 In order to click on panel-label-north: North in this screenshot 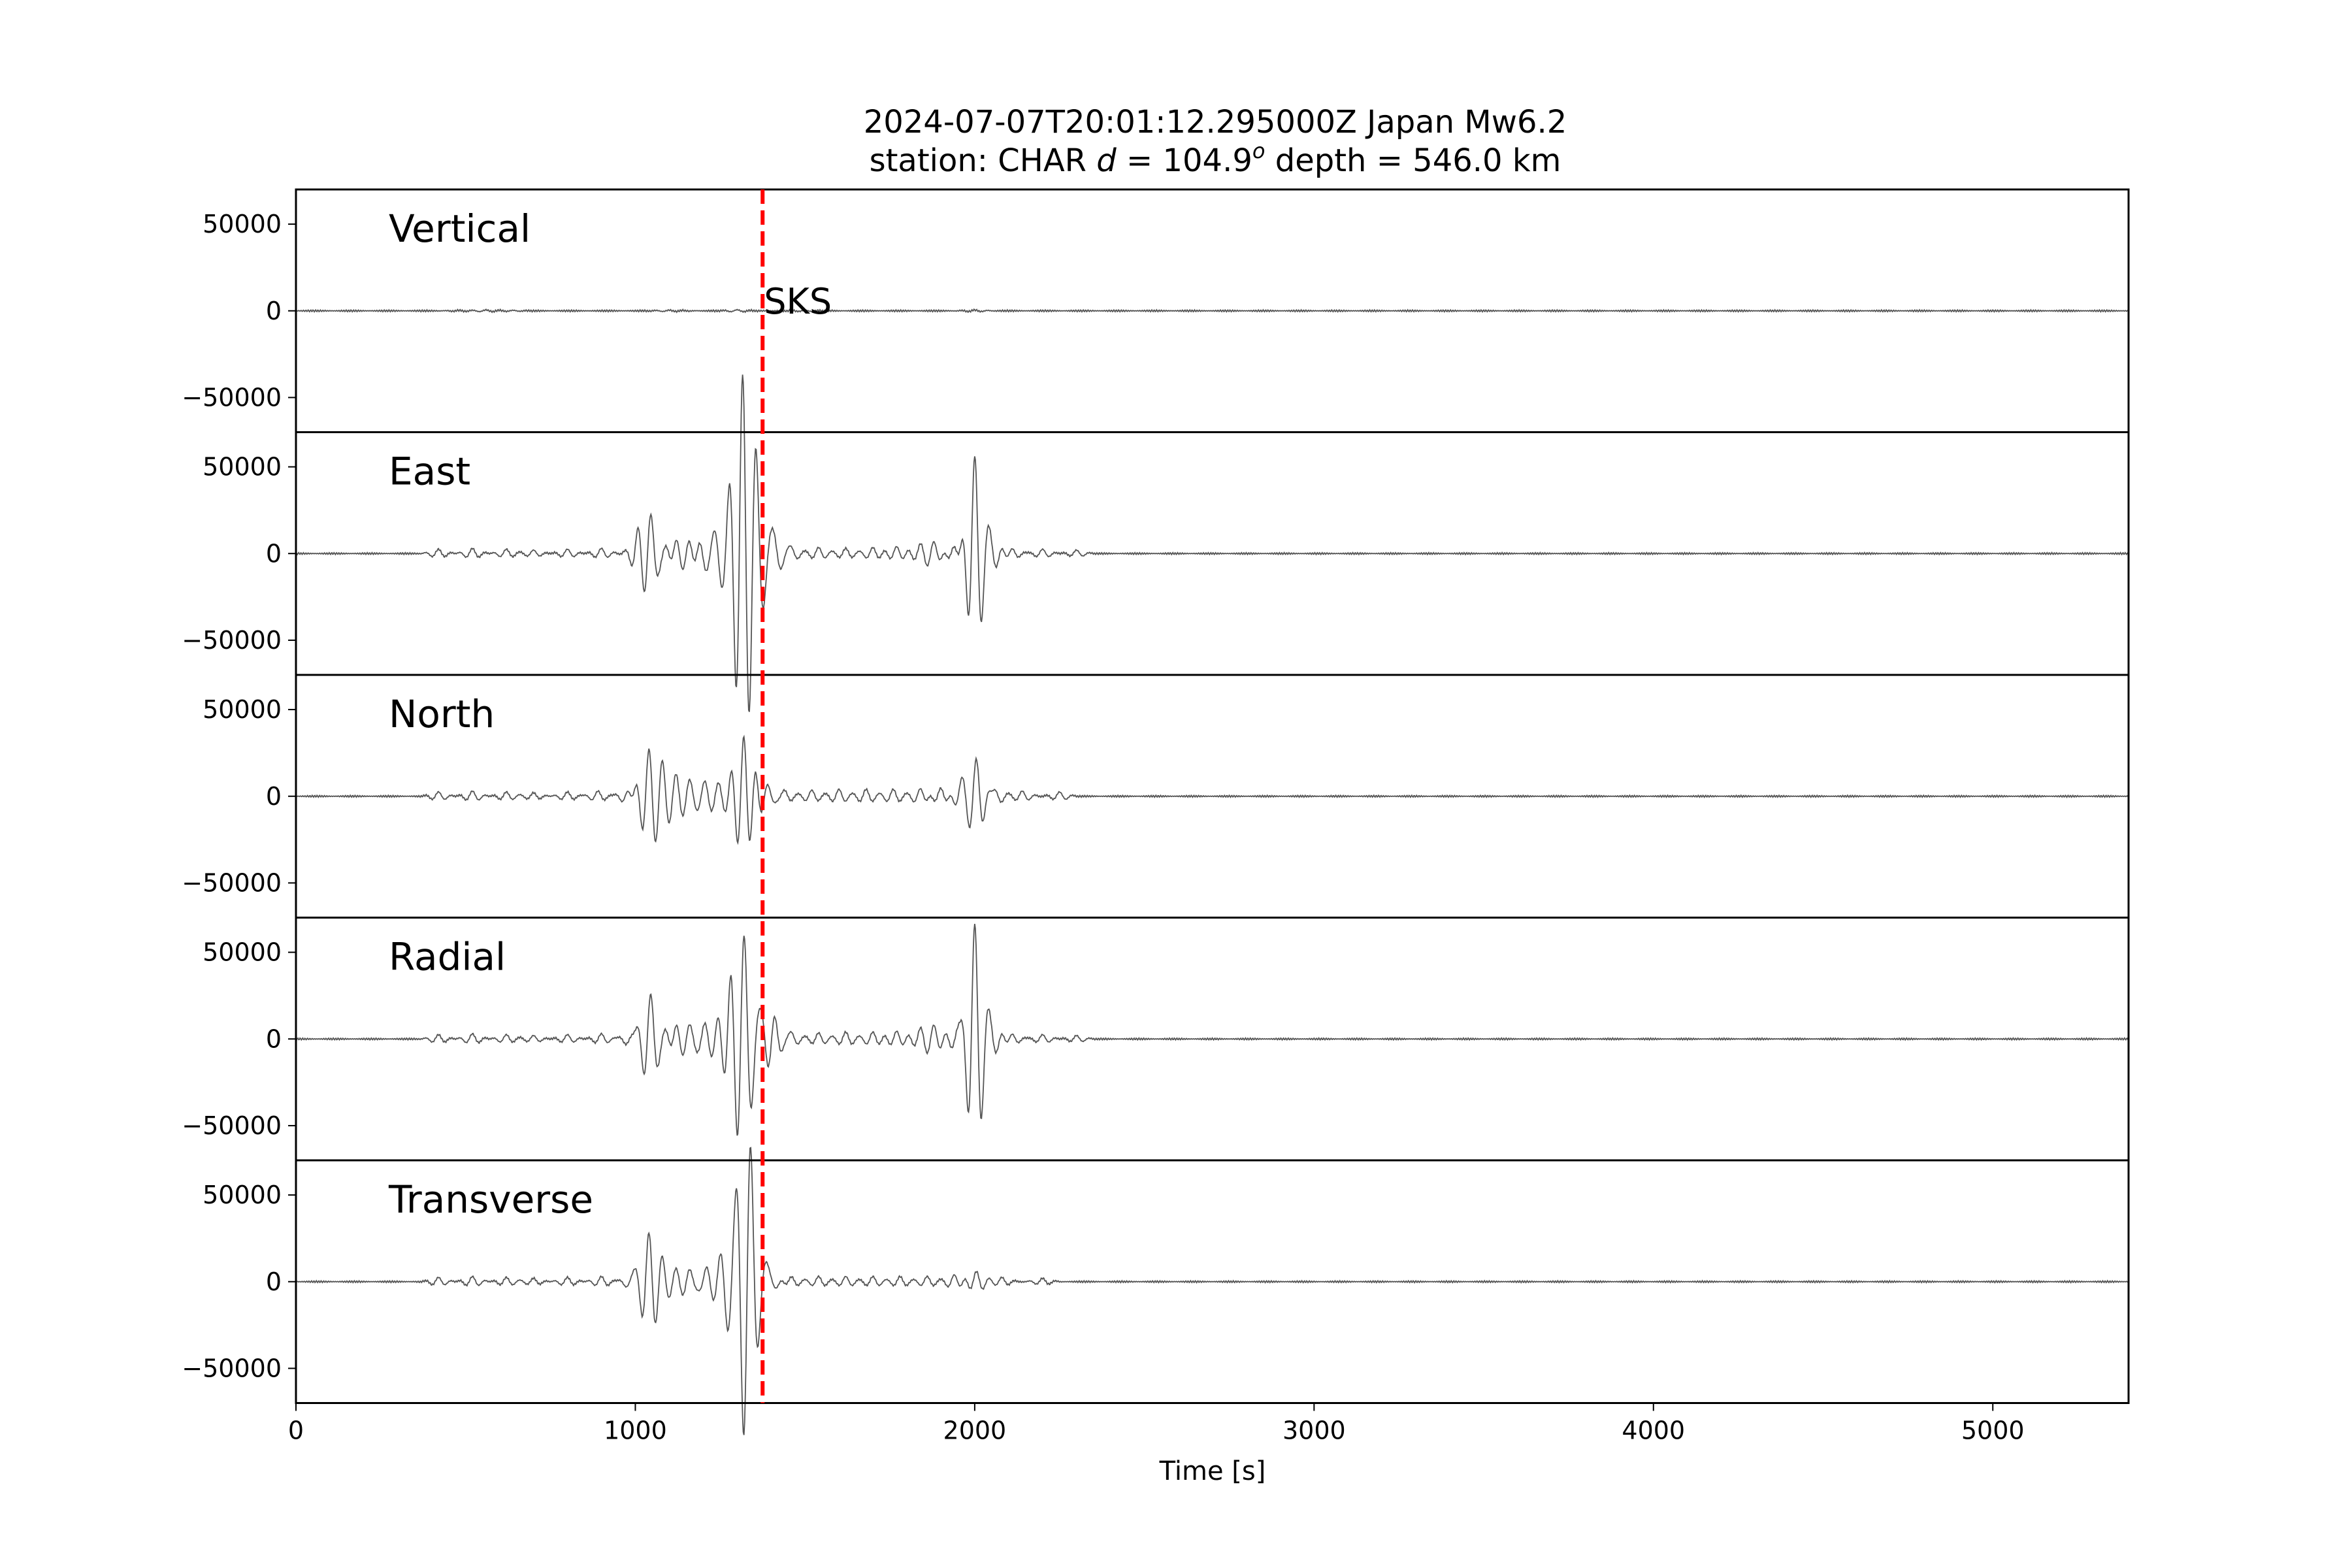, I will do `click(442, 714)`.